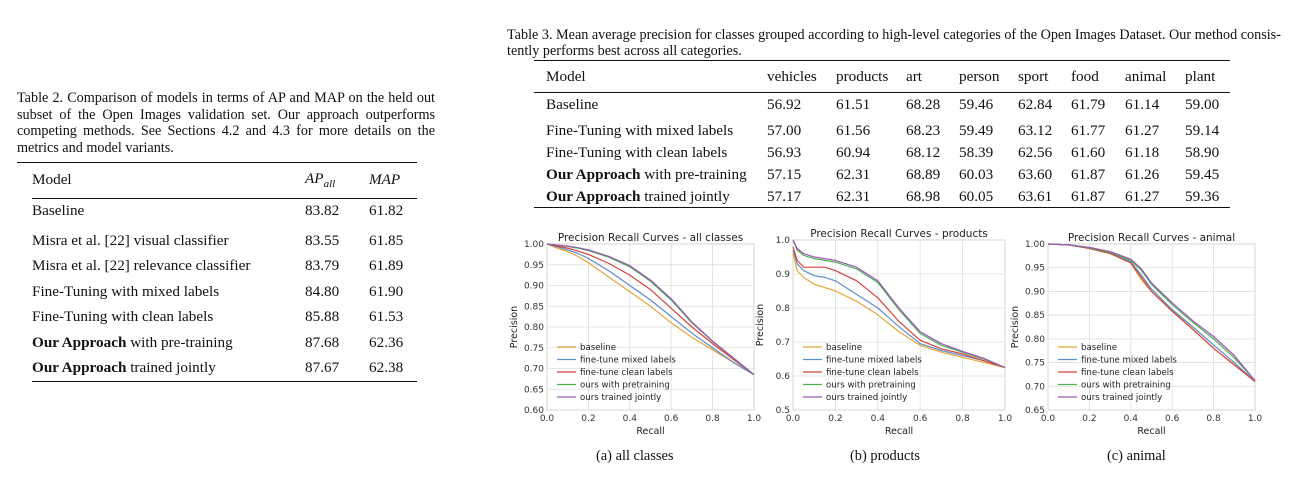 This screenshot has height=477, width=1297. Describe the element at coordinates (1200, 76) in the screenshot. I see `table3-header-plant: plant` at that location.